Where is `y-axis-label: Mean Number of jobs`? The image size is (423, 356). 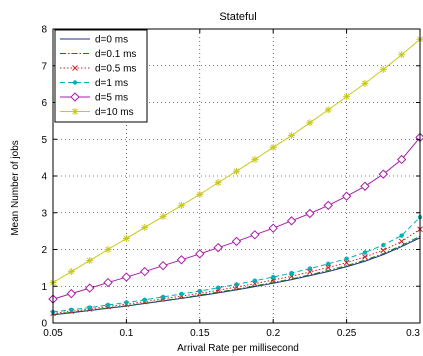
y-axis-label: Mean Number of jobs is located at coordinates (15, 188).